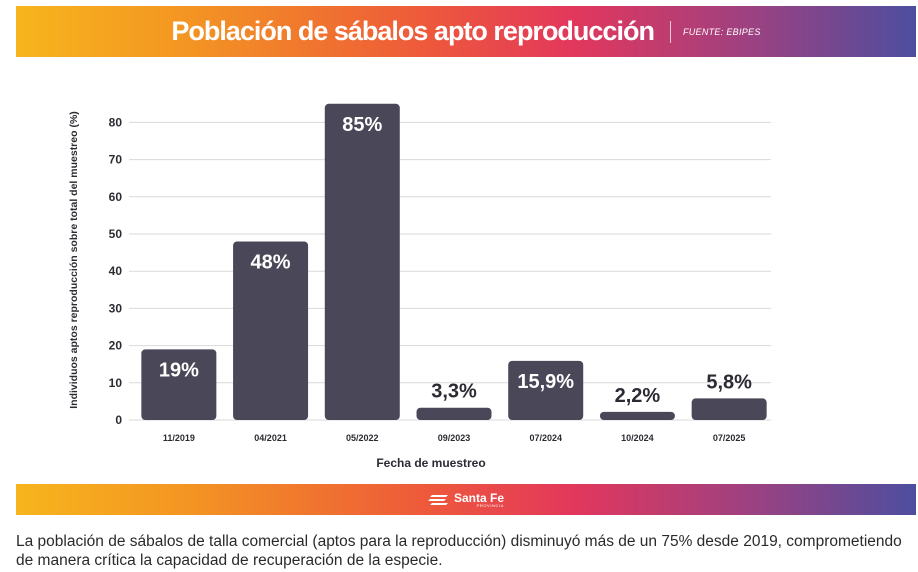  I want to click on bar-value-label: 5,8%, so click(729, 382).